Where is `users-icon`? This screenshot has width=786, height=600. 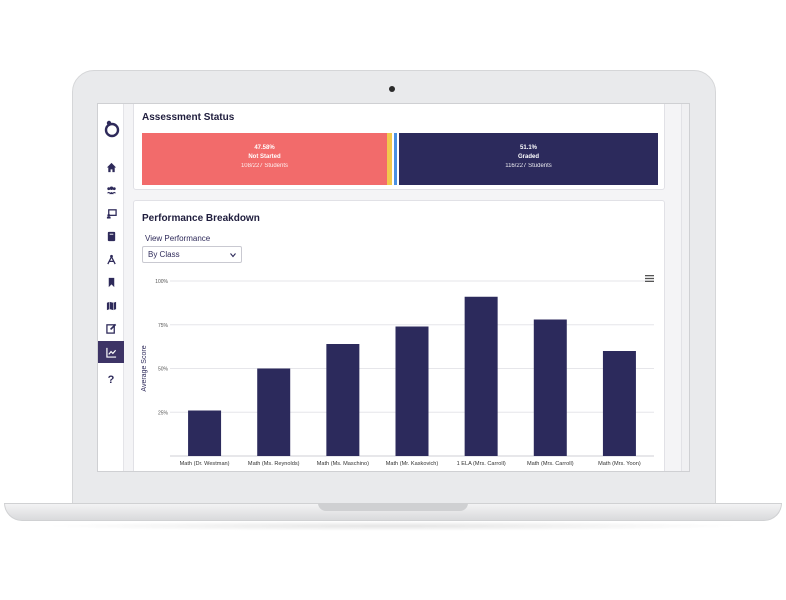
users-icon is located at coordinates (111, 189).